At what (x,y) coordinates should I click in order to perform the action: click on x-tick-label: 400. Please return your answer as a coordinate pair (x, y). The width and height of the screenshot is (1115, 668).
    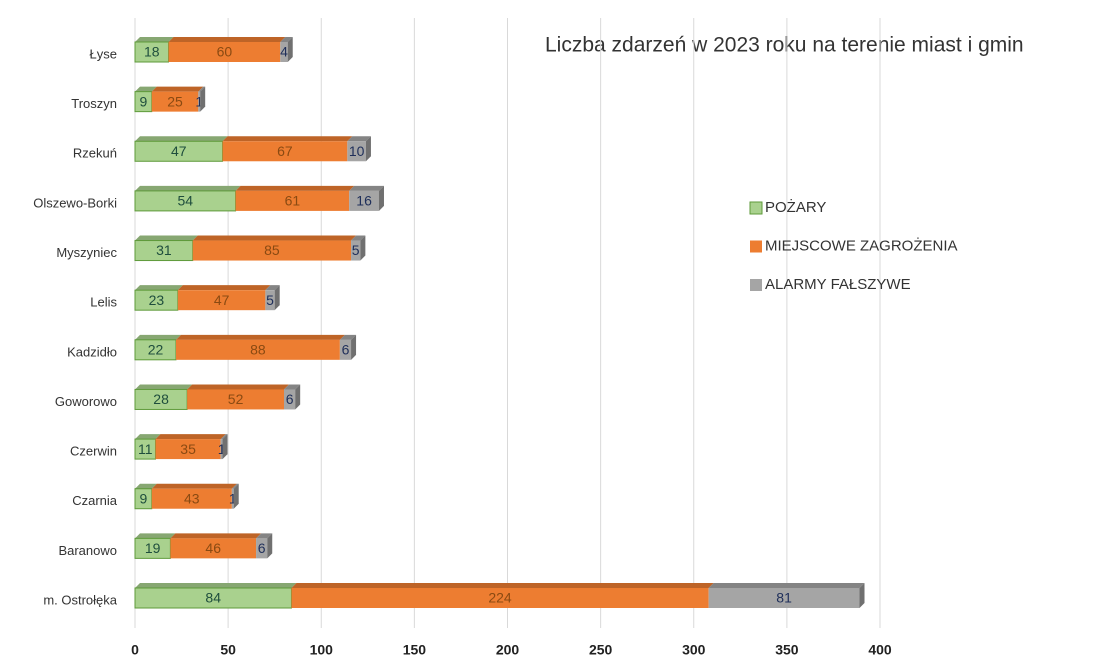
    Looking at the image, I should click on (880, 650).